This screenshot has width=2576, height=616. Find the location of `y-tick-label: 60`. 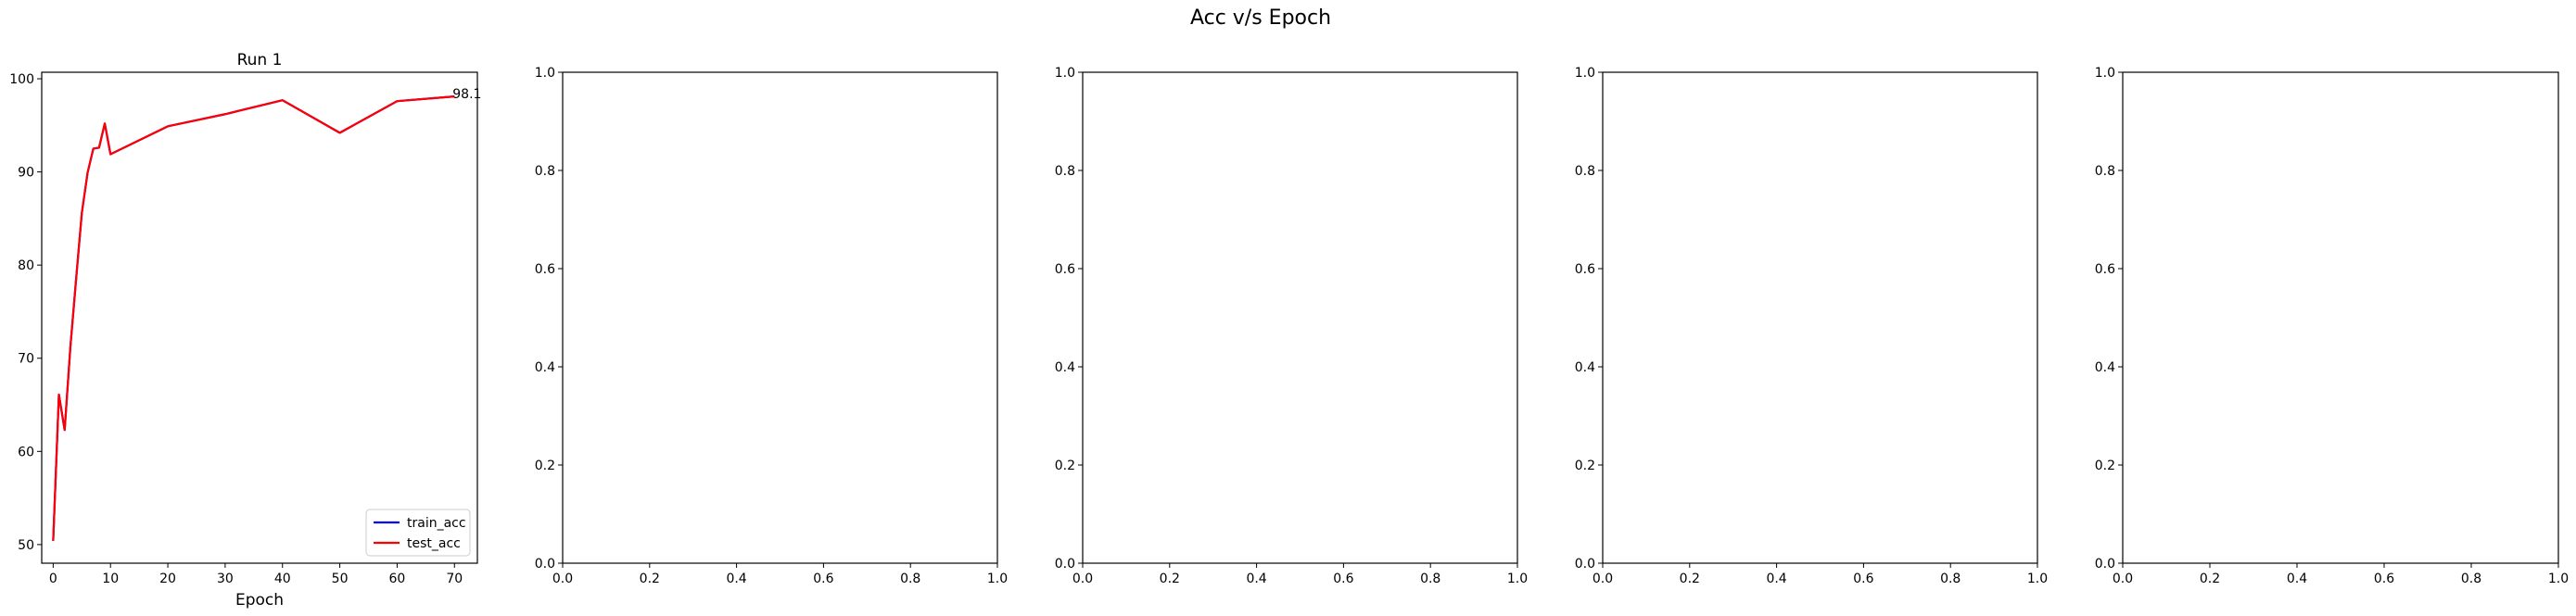

y-tick-label: 60 is located at coordinates (26, 452).